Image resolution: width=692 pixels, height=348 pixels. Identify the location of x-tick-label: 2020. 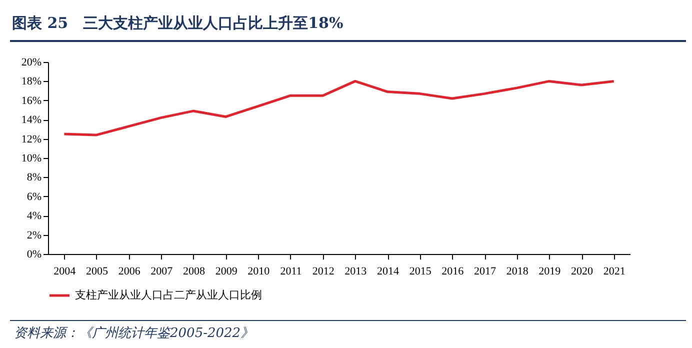
(582, 272).